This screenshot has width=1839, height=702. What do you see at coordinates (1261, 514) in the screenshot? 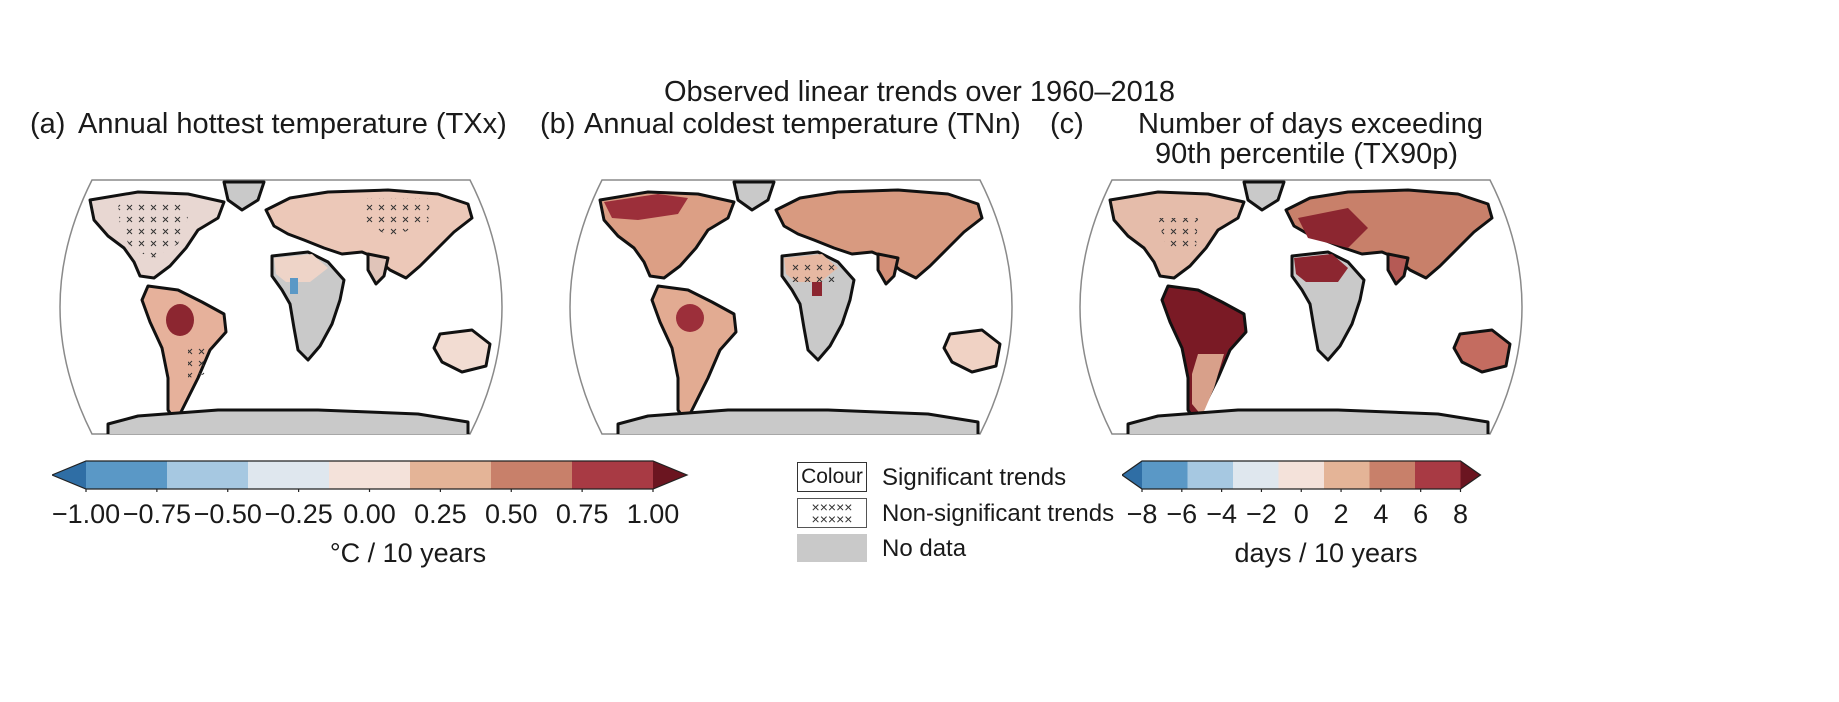
I see `days-colorbar-tick-label-3: −2` at bounding box center [1261, 514].